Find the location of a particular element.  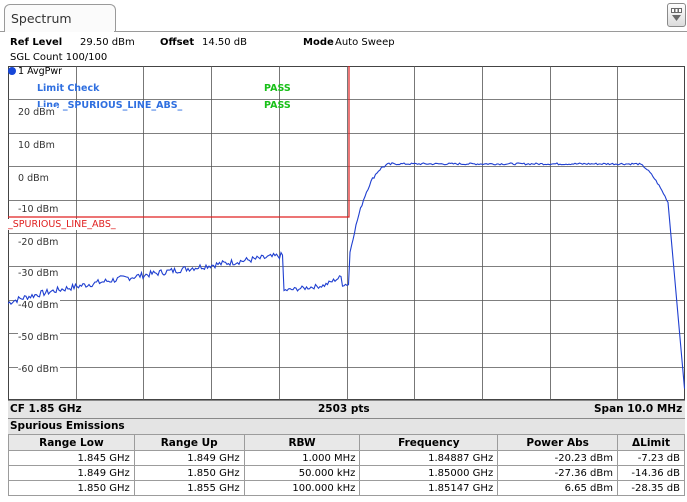

tab-divider is located at coordinates (343, 31).